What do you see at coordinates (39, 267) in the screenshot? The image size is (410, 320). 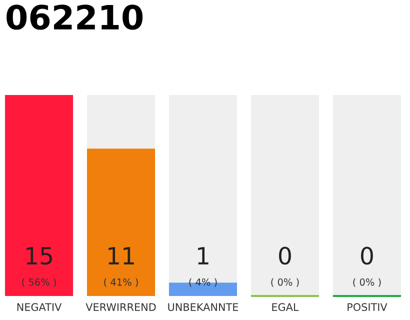 I see `data-label: 15 ( 56% )` at bounding box center [39, 267].